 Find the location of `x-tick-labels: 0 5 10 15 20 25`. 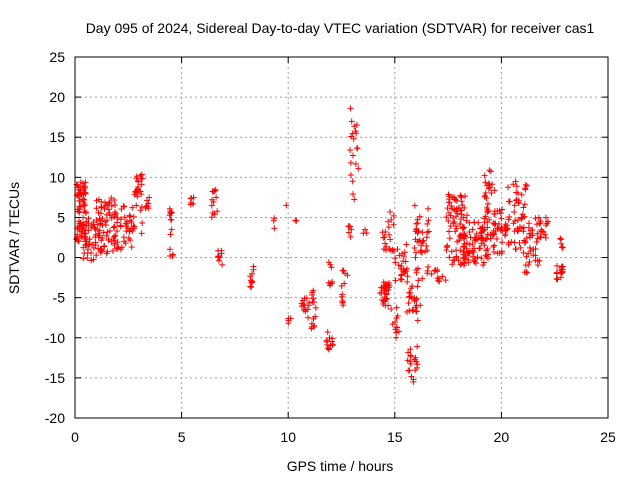

x-tick-labels: 0 5 10 15 20 25 is located at coordinates (343, 437).